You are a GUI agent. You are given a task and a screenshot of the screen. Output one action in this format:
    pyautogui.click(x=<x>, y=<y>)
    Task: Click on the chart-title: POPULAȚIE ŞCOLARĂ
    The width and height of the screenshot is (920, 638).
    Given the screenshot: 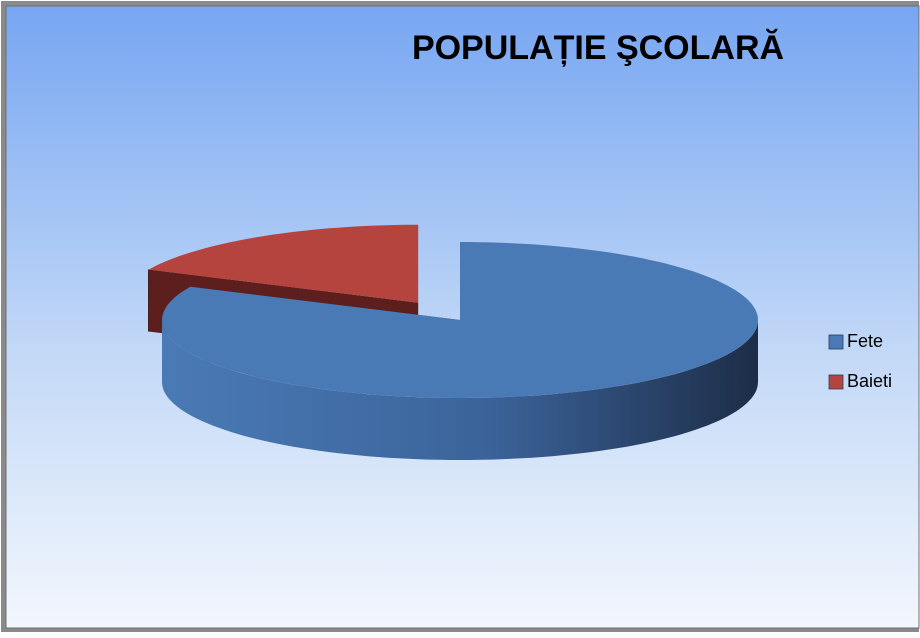 What is the action you would take?
    pyautogui.click(x=598, y=48)
    